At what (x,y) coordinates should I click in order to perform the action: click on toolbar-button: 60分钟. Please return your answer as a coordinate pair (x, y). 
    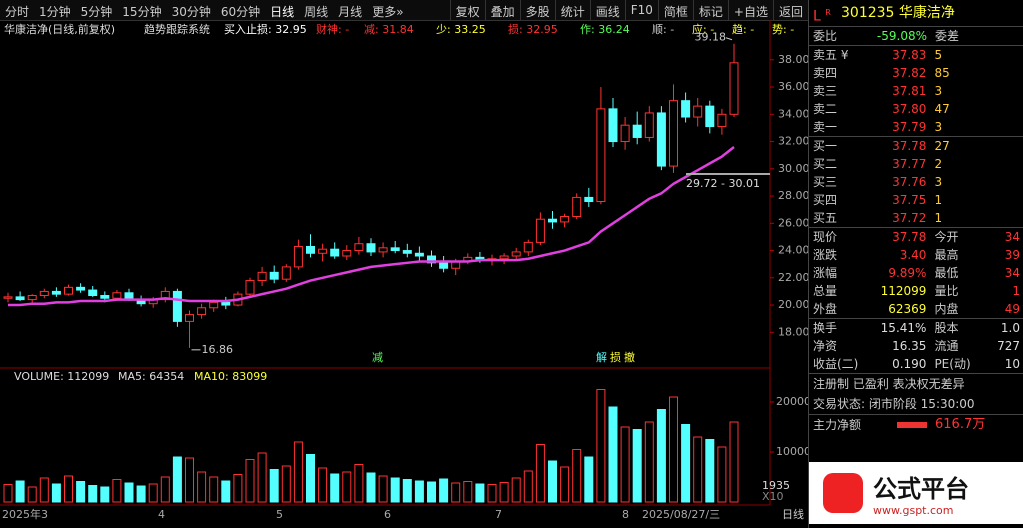
    Looking at the image, I should click on (240, 12).